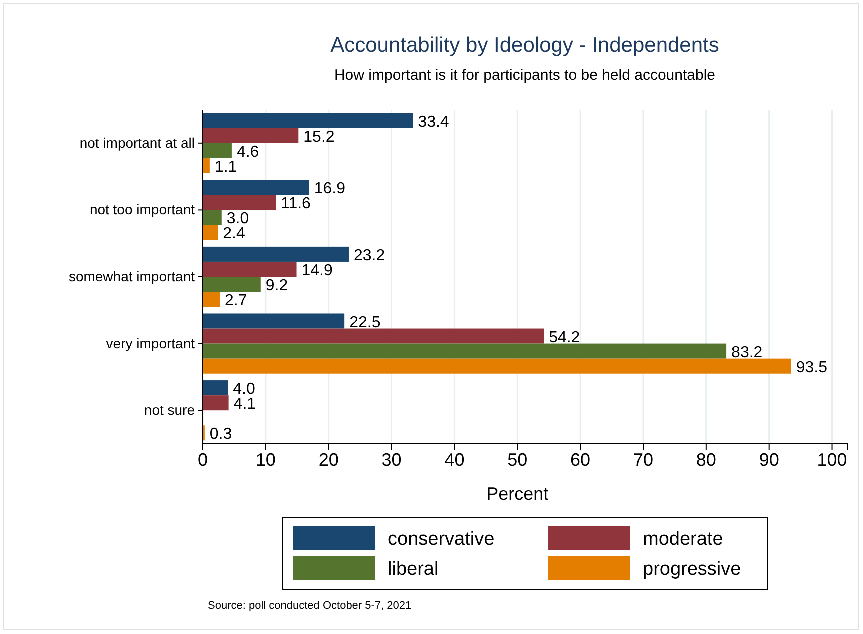 The image size is (863, 634). Describe the element at coordinates (234, 234) in the screenshot. I see `data-label: 2.4` at that location.